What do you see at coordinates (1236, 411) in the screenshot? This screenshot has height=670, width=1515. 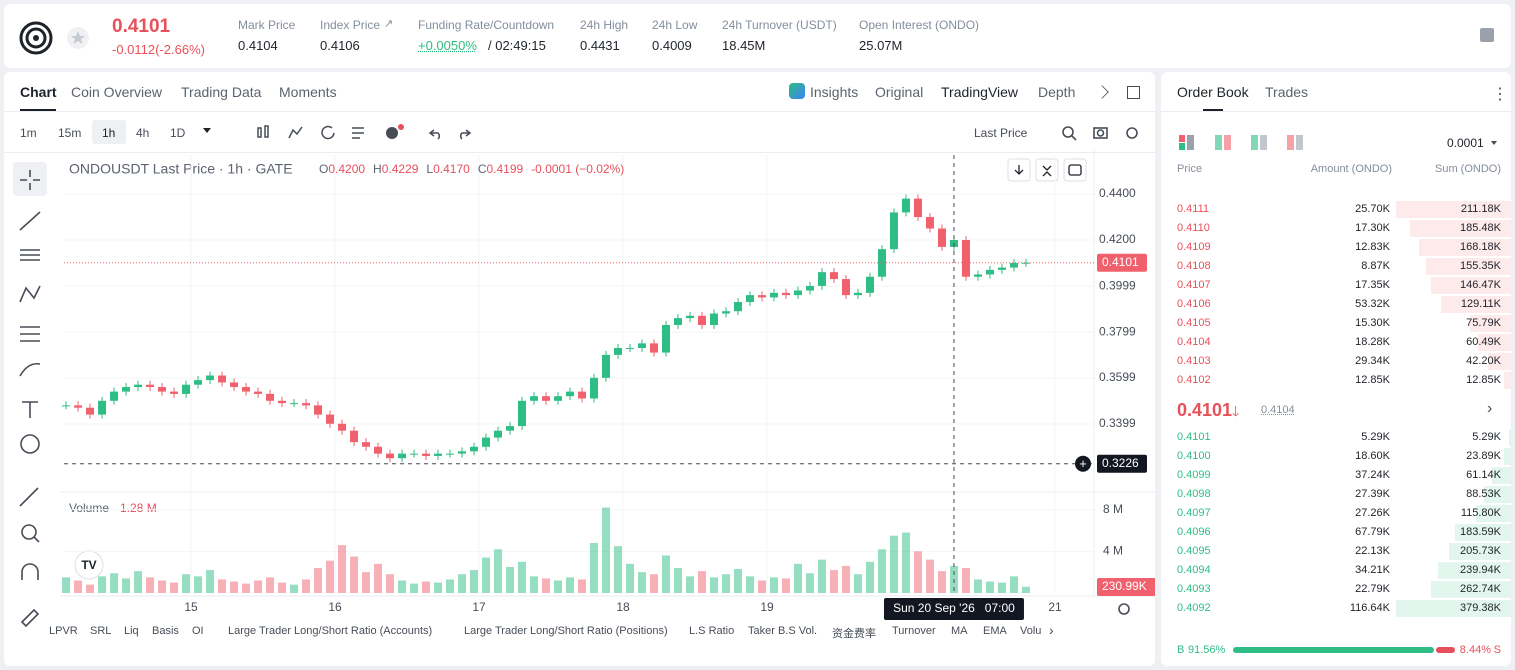 I see `down-arrow: 🡓` at bounding box center [1236, 411].